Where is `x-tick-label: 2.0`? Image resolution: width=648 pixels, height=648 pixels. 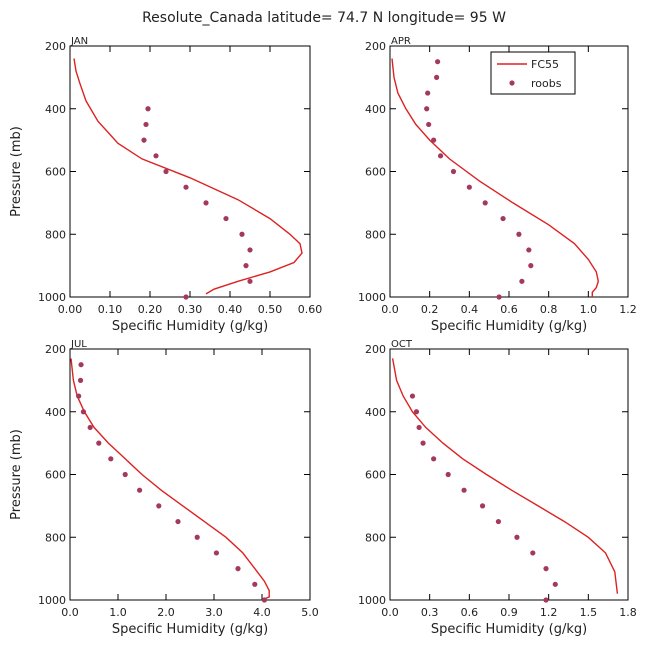
x-tick-label: 2.0 is located at coordinates (166, 612).